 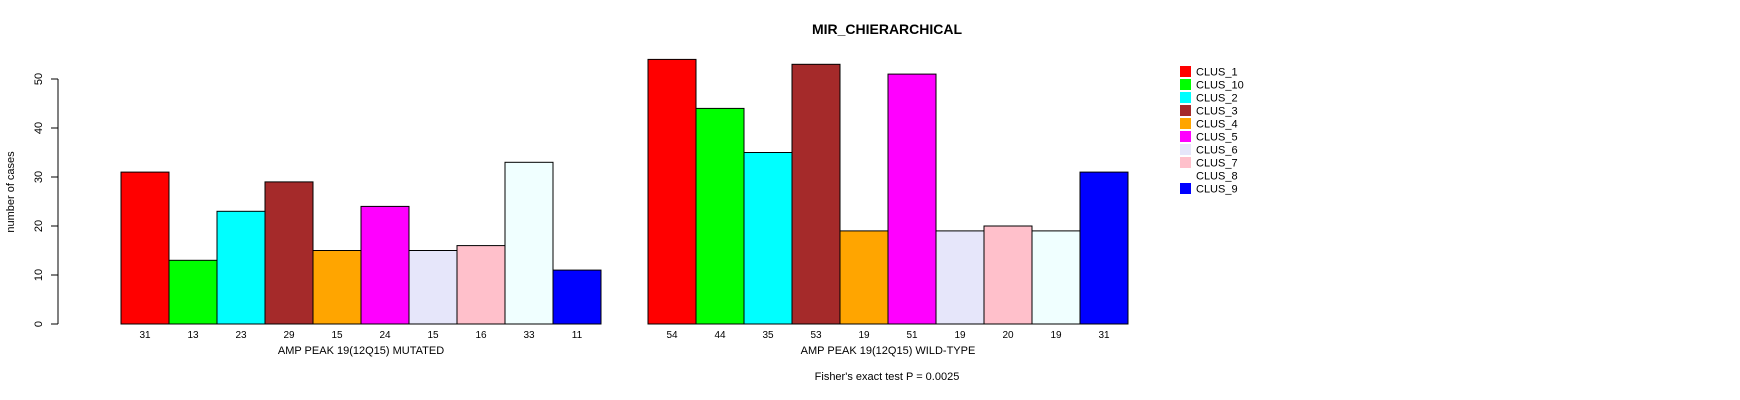 I want to click on bar-count-label: 13, so click(x=193, y=335).